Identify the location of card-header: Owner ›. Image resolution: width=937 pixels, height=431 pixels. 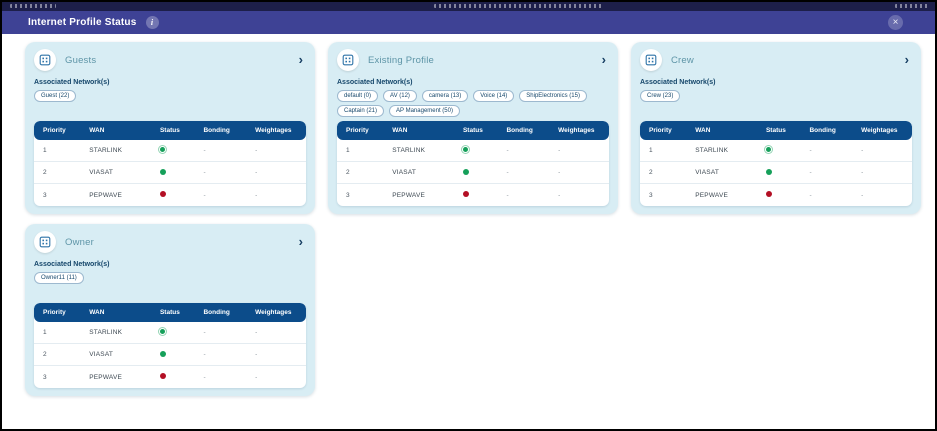
(170, 242).